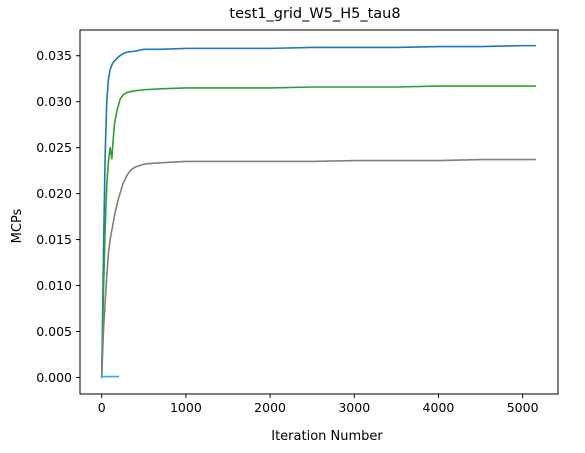 The image size is (585, 453). Describe the element at coordinates (54, 239) in the screenshot. I see `y-tick-label: 0.015` at that location.